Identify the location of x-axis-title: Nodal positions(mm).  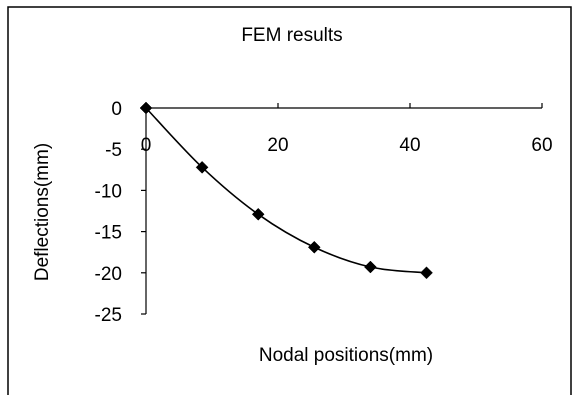
(346, 355).